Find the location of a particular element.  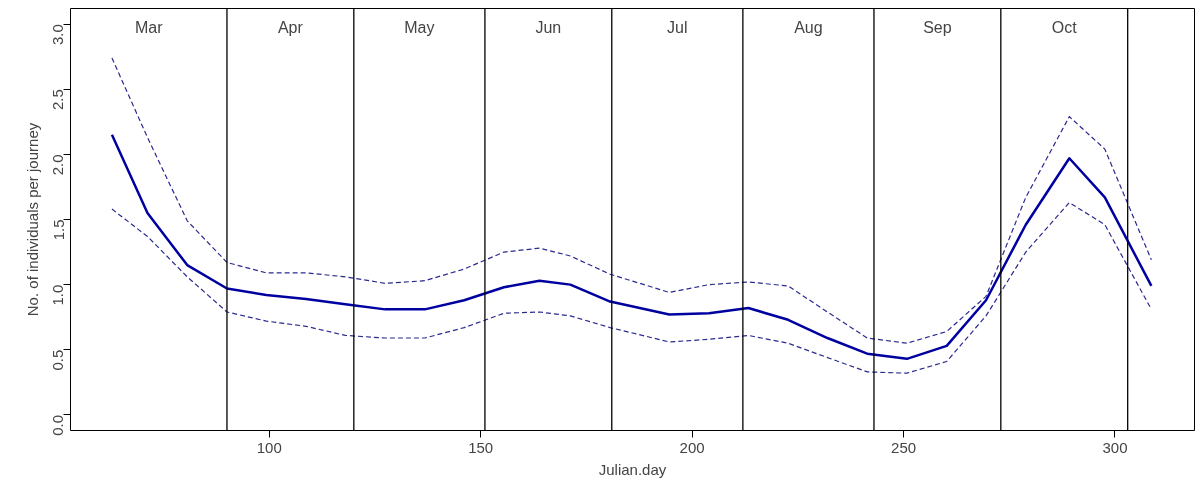

annotation: Aug is located at coordinates (808, 27).